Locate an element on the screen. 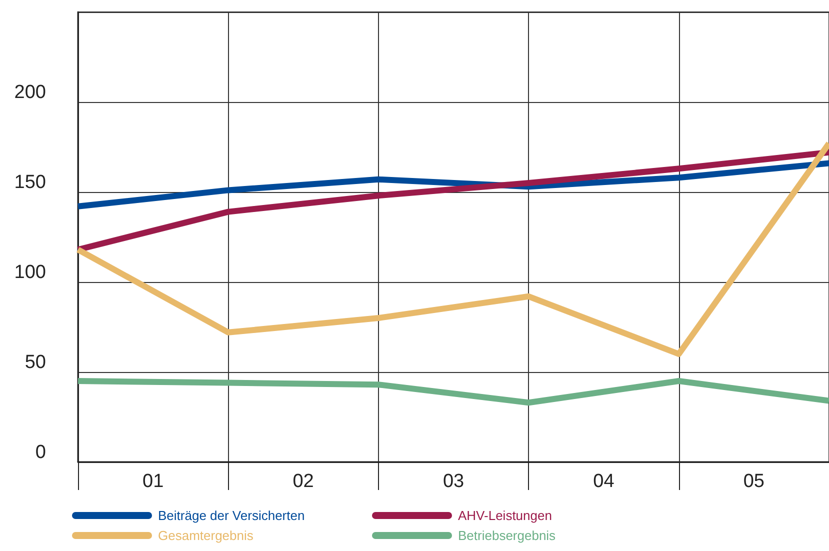 The width and height of the screenshot is (829, 551). text: Gesamtergebnis is located at coordinates (206, 535).